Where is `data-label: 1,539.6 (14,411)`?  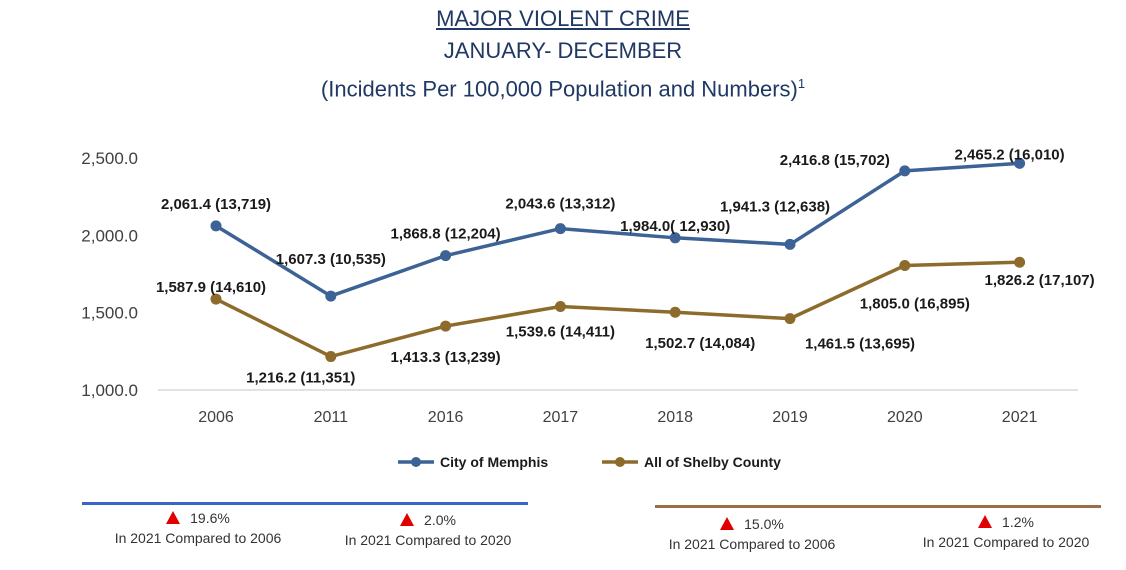 data-label: 1,539.6 (14,411) is located at coordinates (560, 332).